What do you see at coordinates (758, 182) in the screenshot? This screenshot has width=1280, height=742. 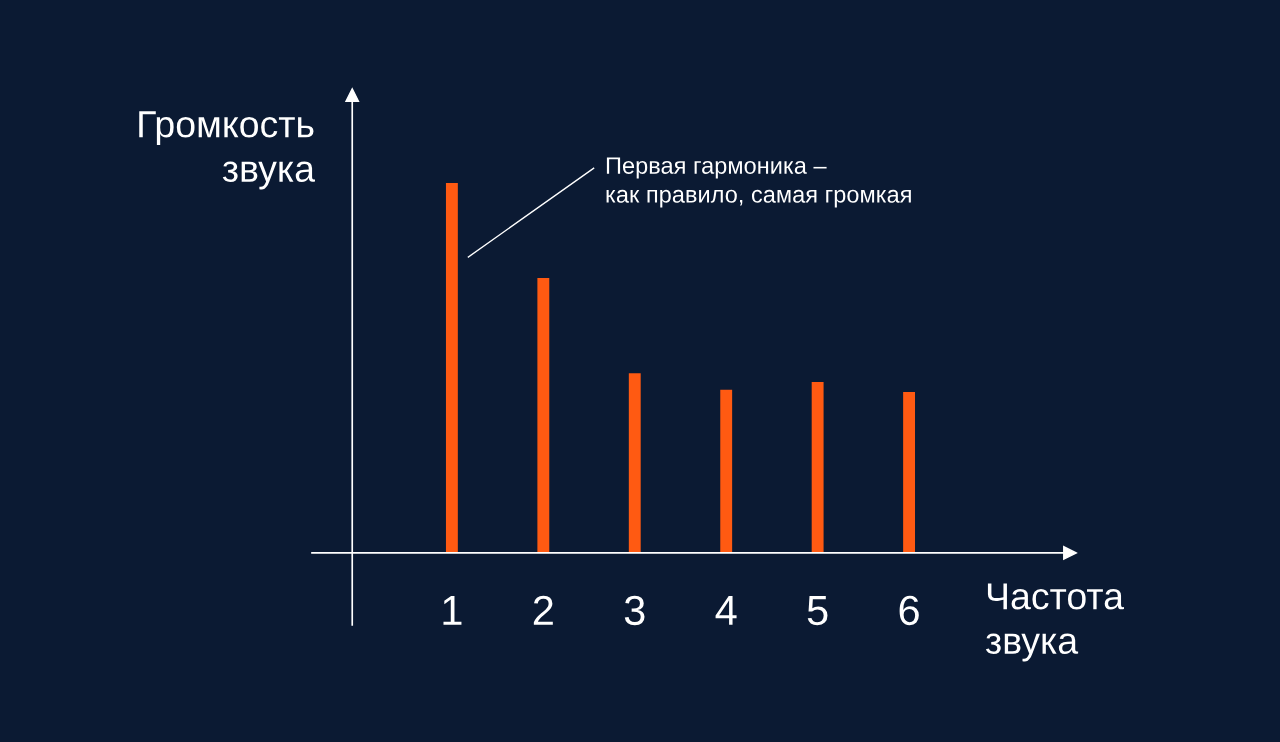 I see `annotation: Первая гармоника – как правило, самая громкая` at bounding box center [758, 182].